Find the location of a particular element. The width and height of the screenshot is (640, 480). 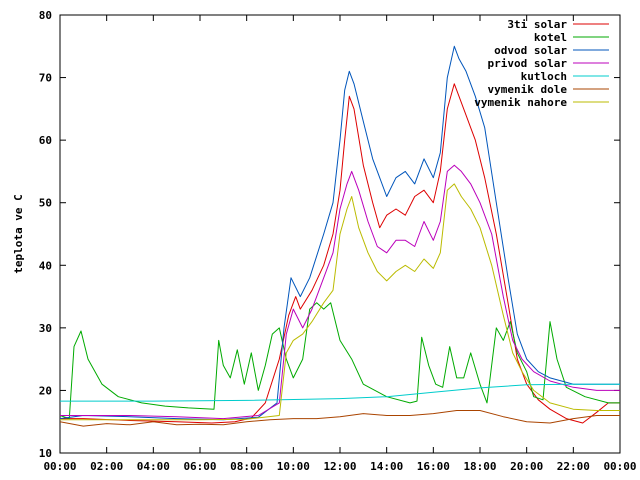

x-tick-label: 02:00 is located at coordinates (106, 466).